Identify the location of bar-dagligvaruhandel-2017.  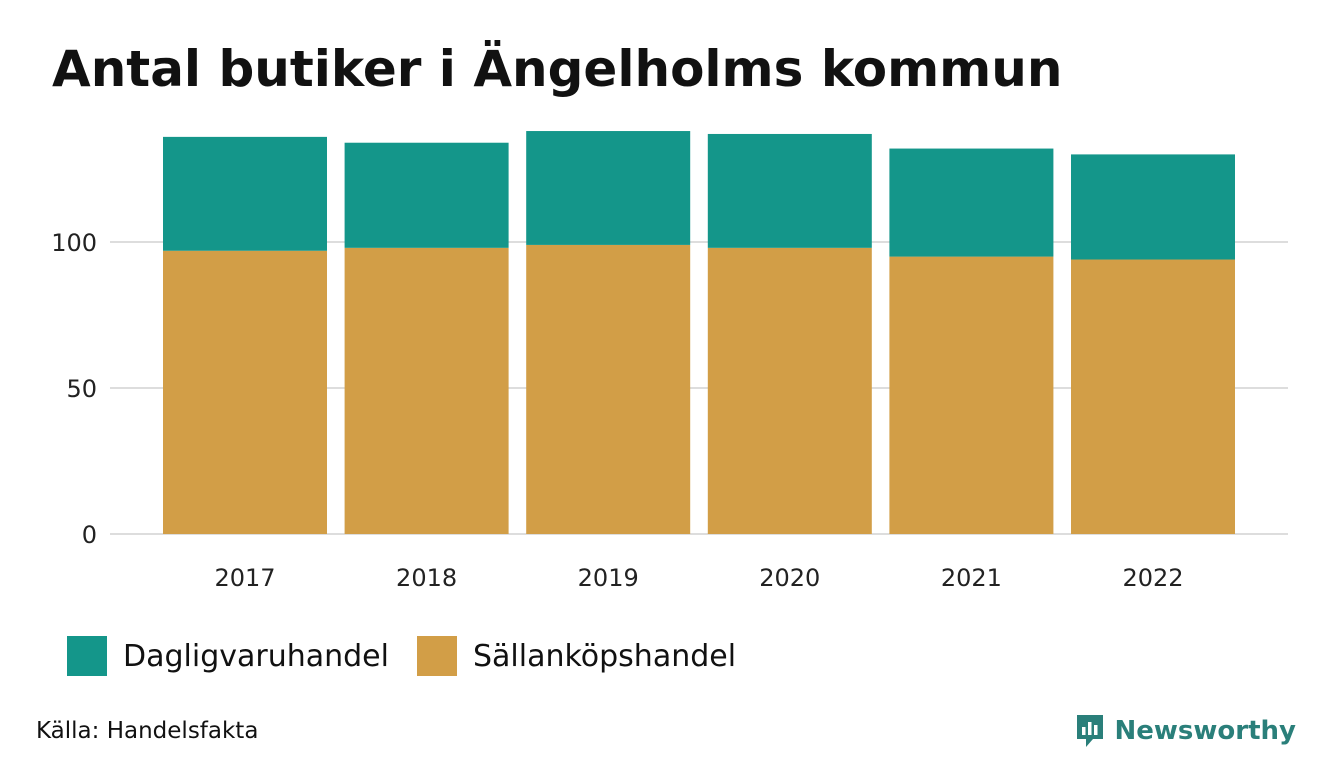
(245, 193).